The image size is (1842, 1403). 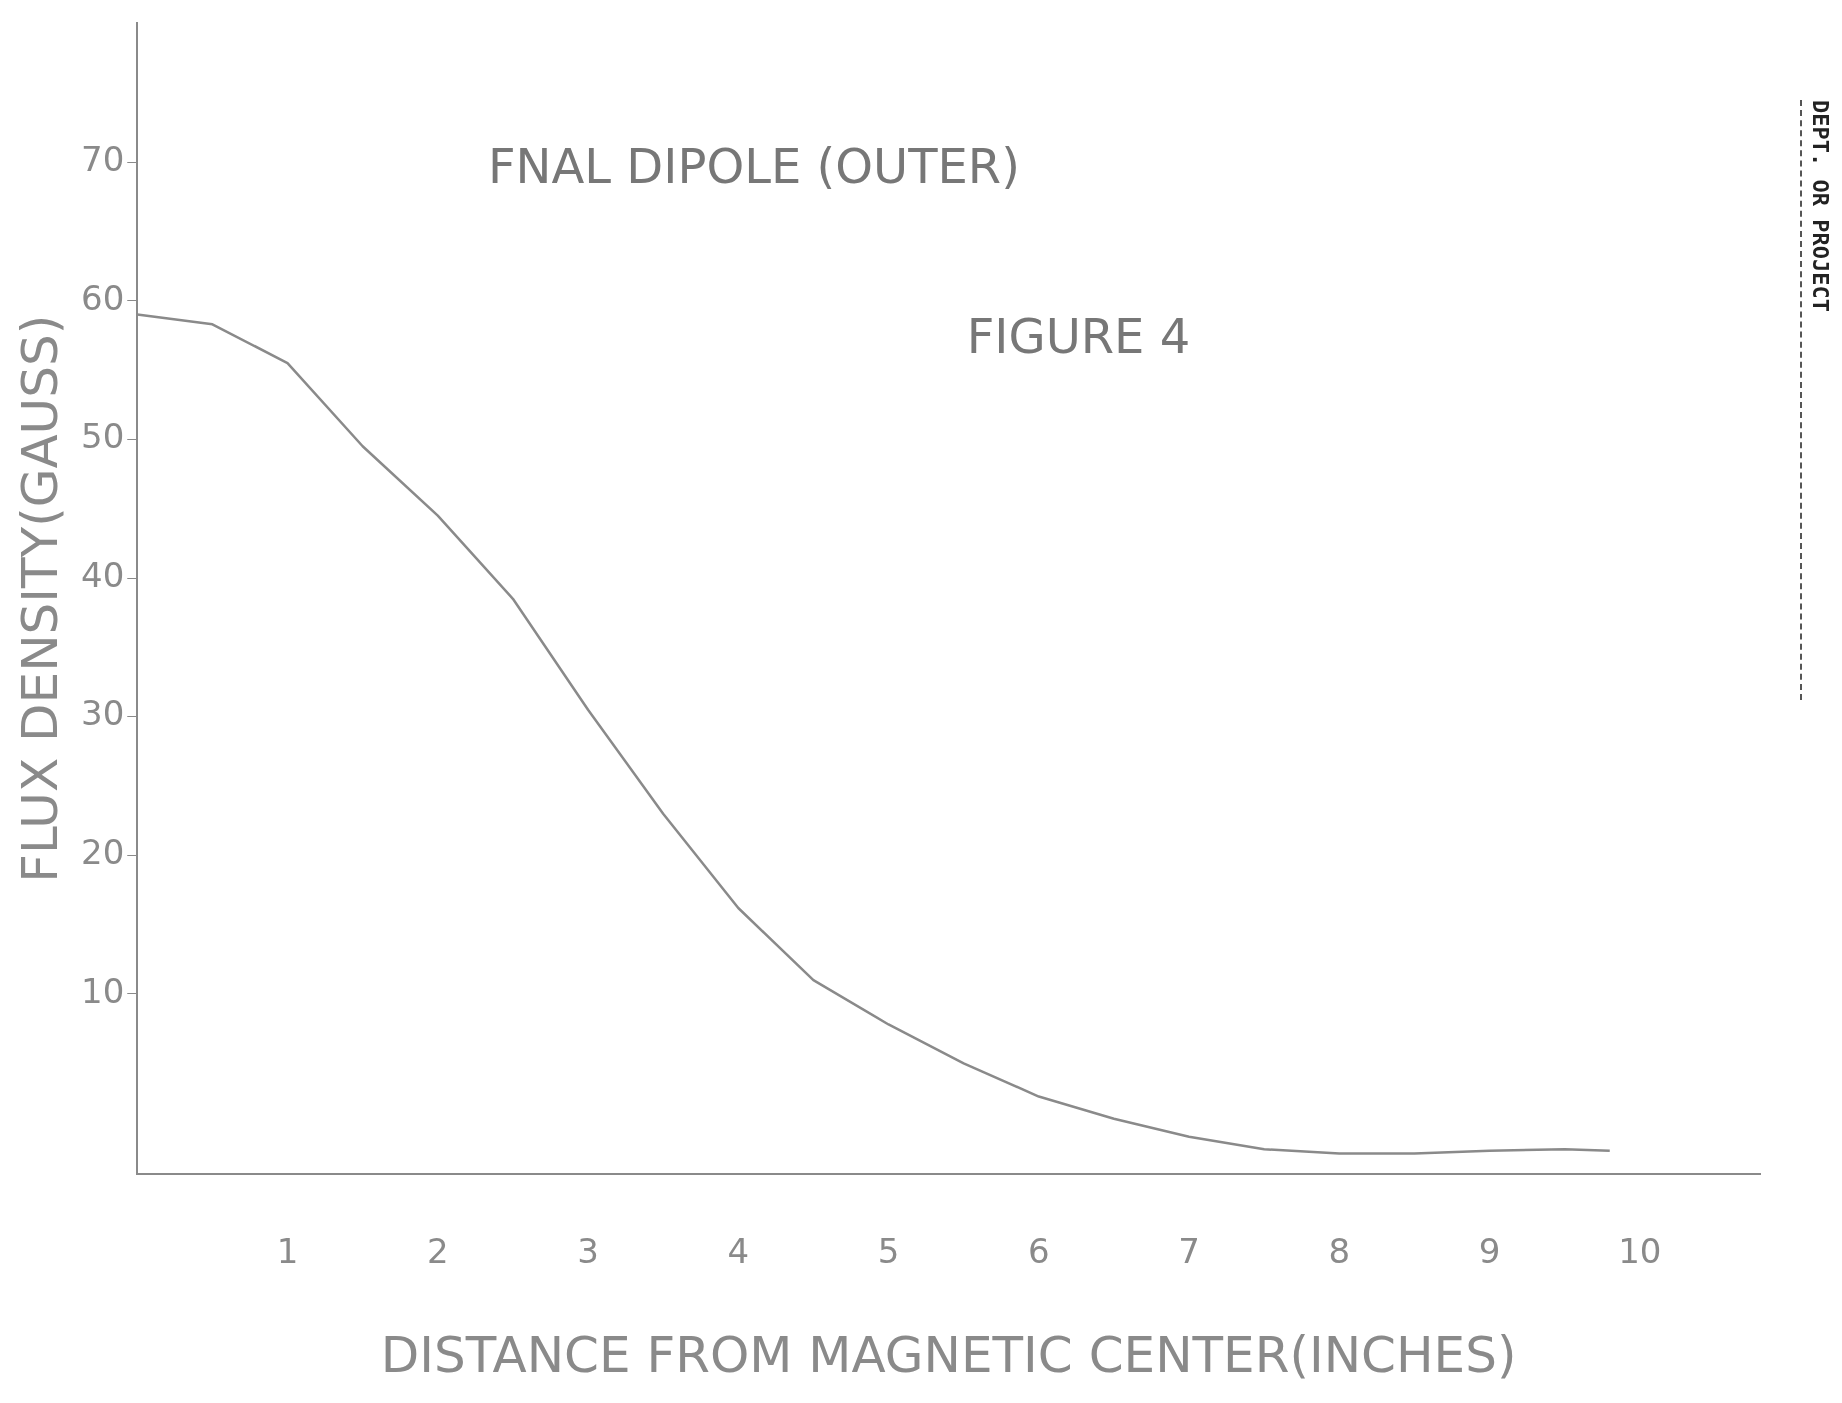 What do you see at coordinates (103, 297) in the screenshot?
I see `y-tick-label: 60` at bounding box center [103, 297].